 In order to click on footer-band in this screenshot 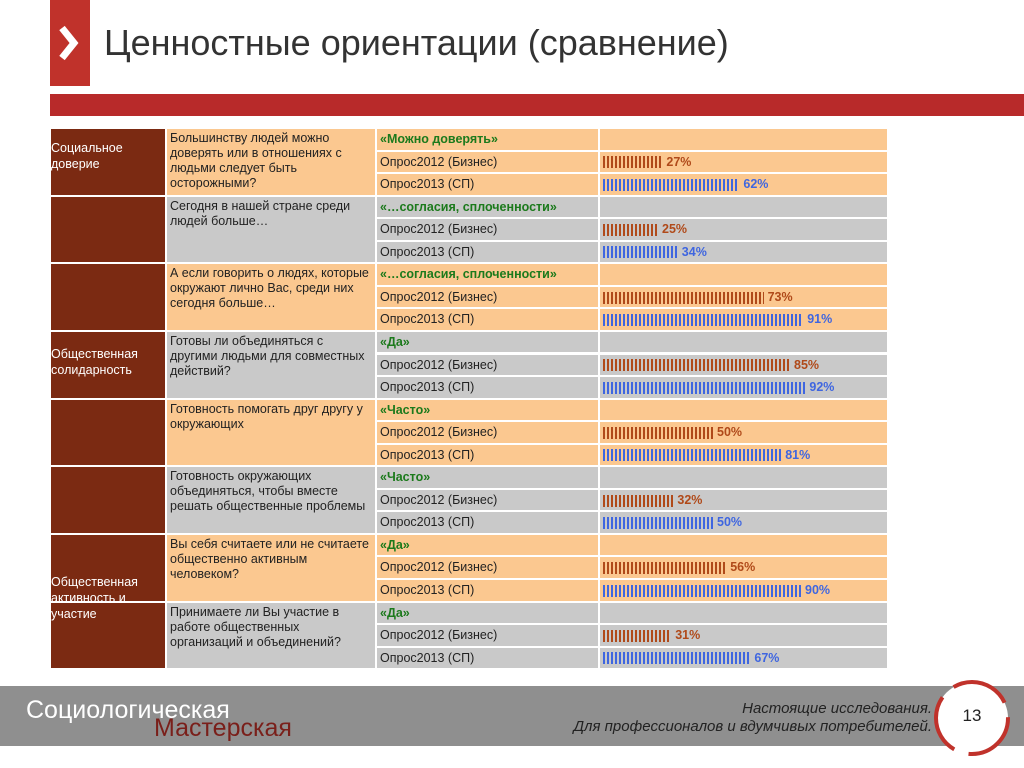, I will do `click(512, 716)`.